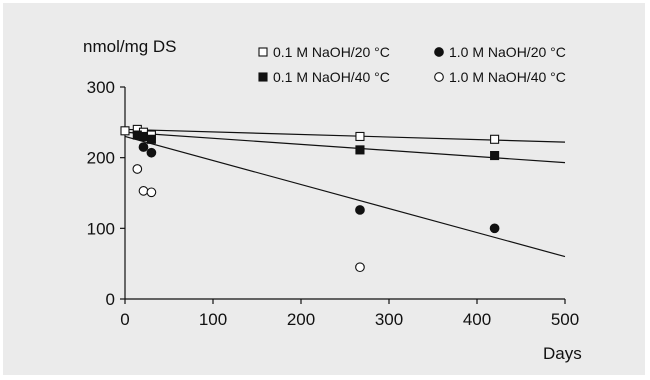 Image resolution: width=650 pixels, height=380 pixels. I want to click on legend-label: 0.1 M NaOH/40 °C, so click(331, 77).